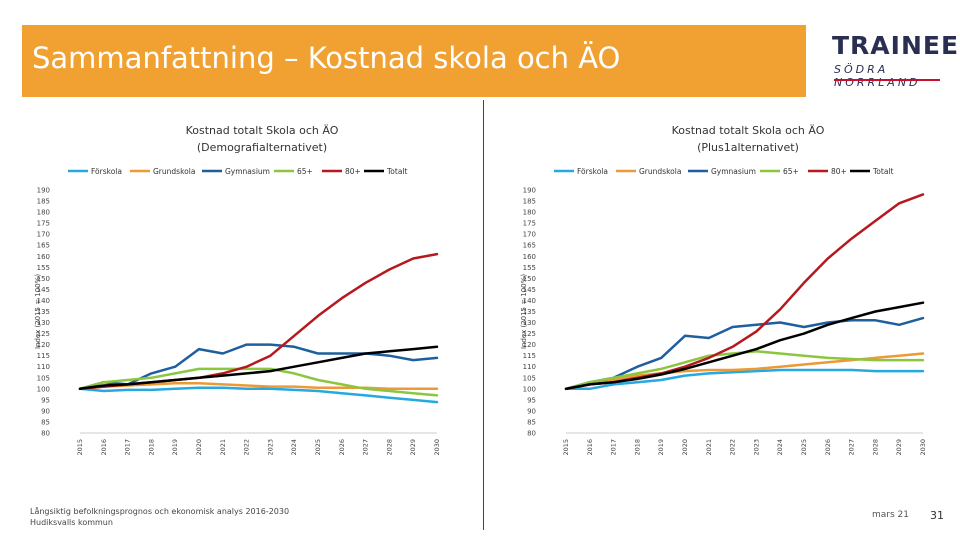  I want to click on x-tick-label: 2025, so click(318, 447).